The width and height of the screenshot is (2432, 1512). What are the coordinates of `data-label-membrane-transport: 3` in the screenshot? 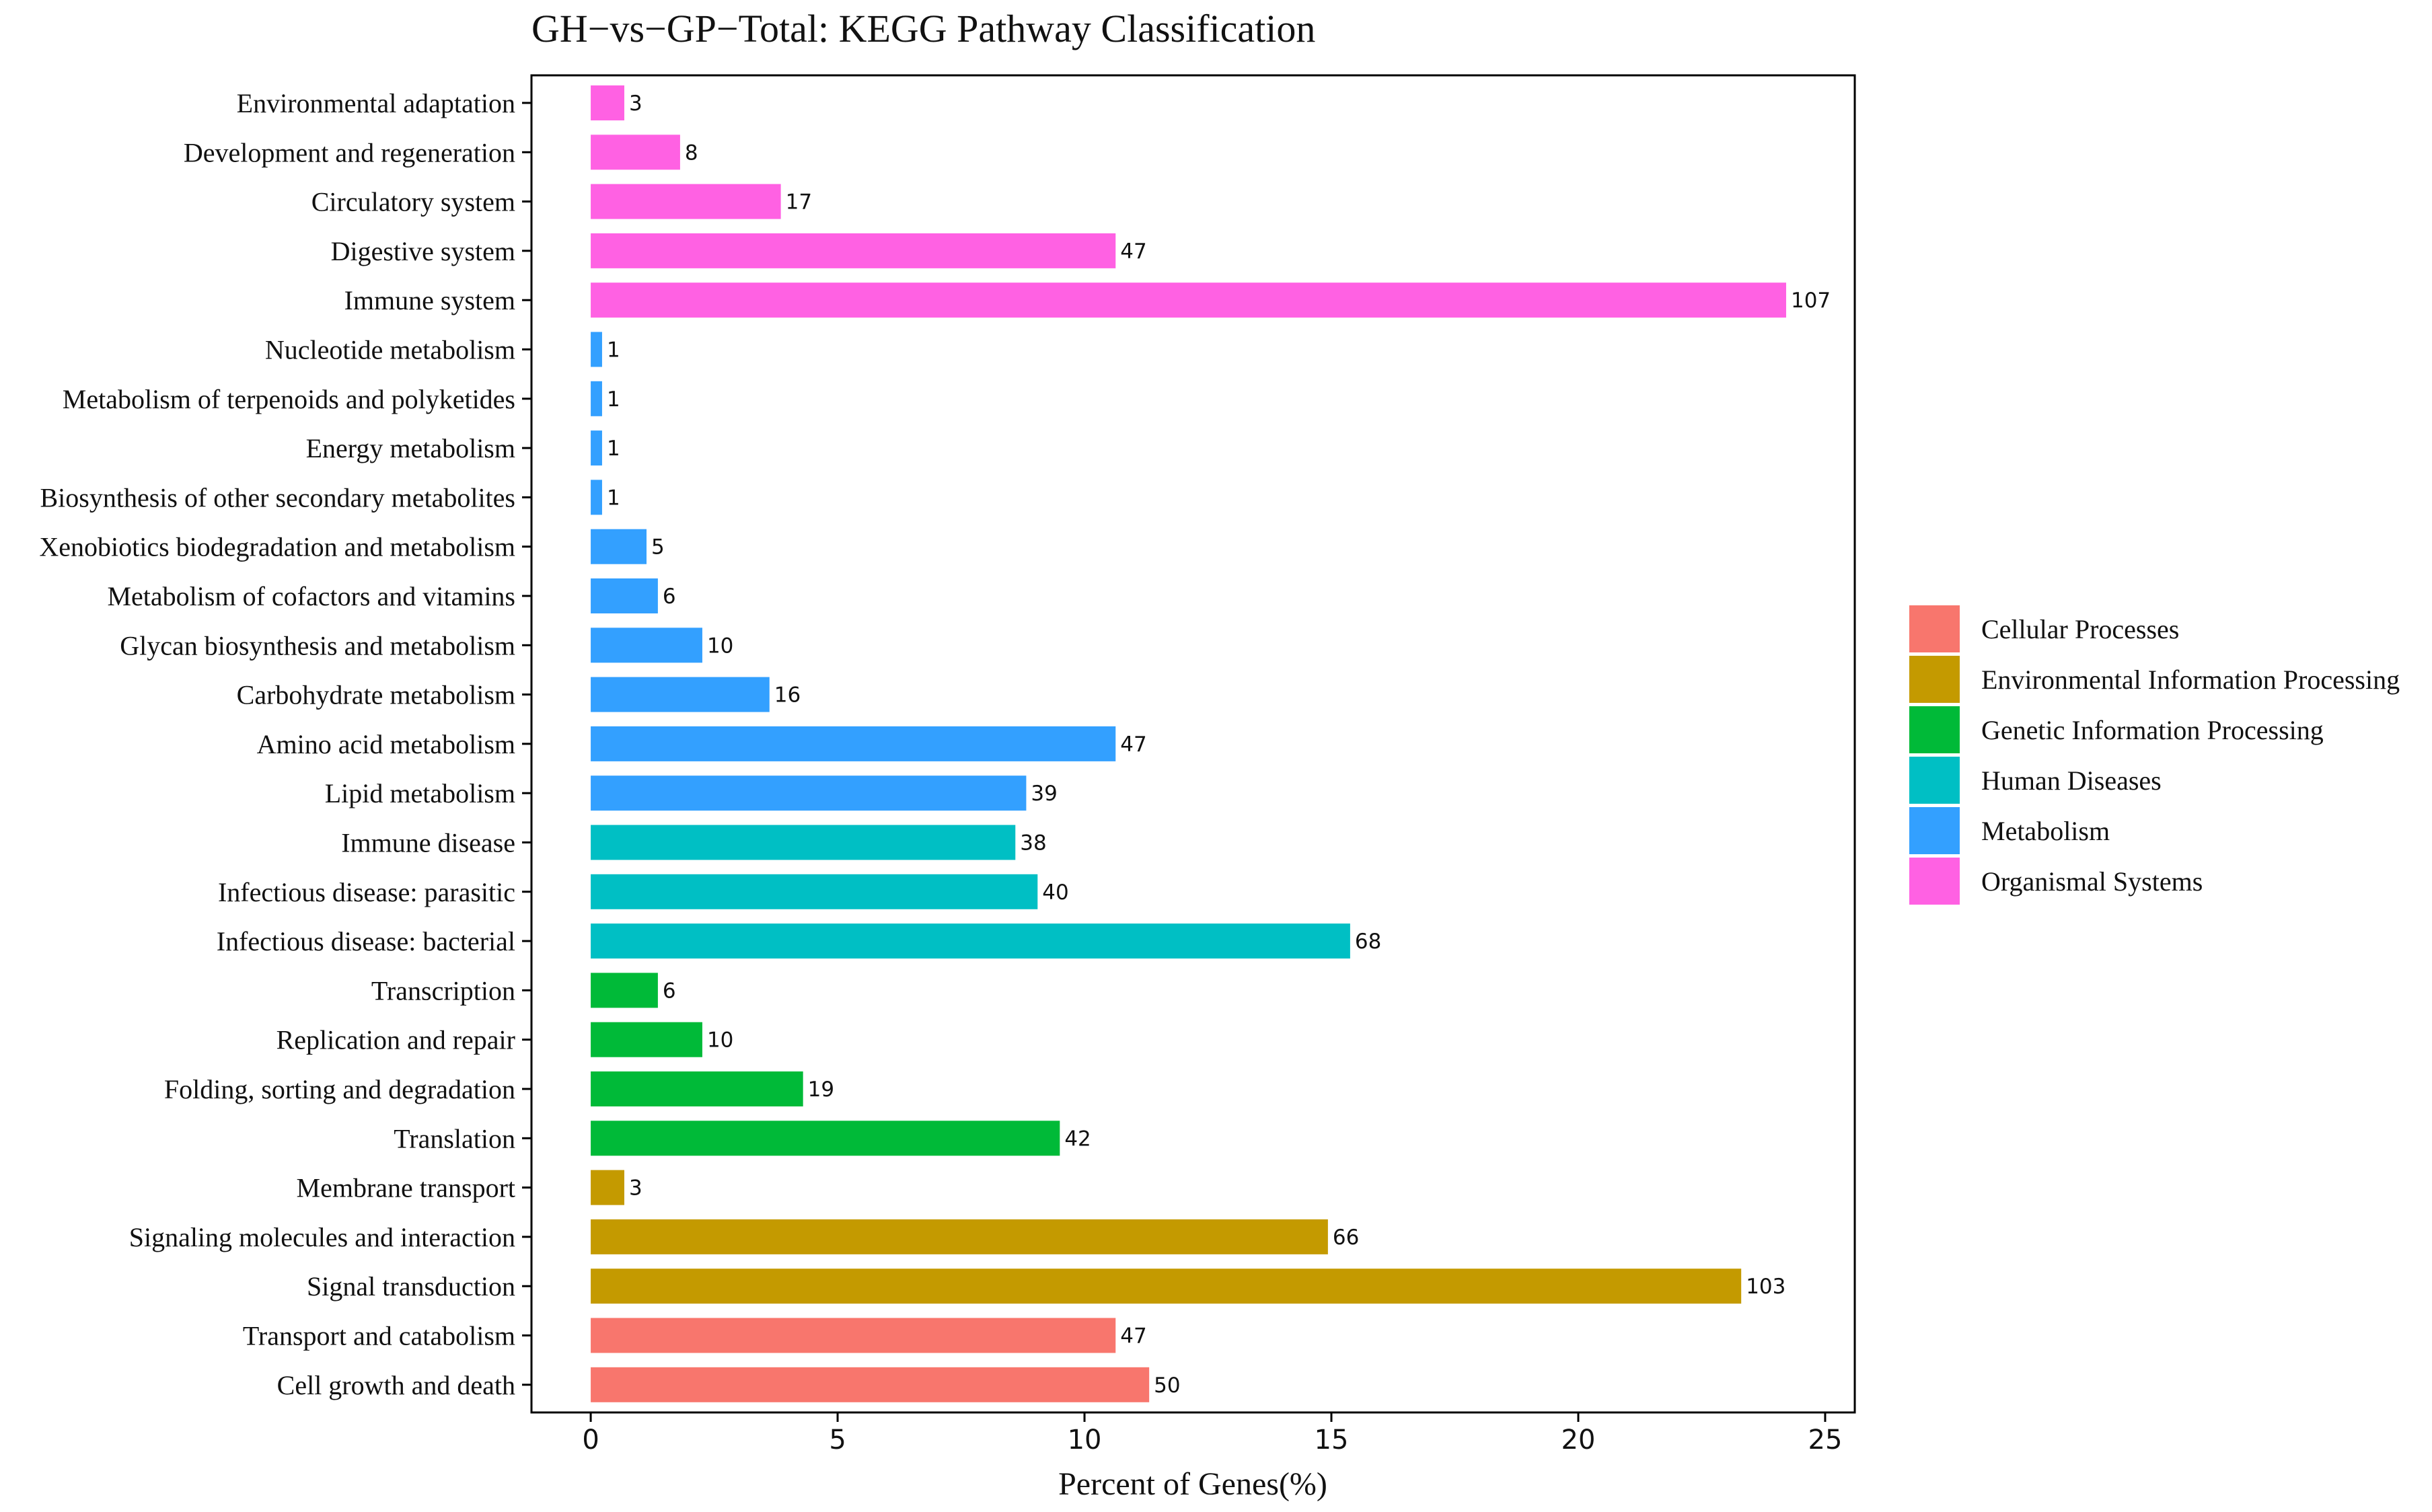 It's located at (636, 1189).